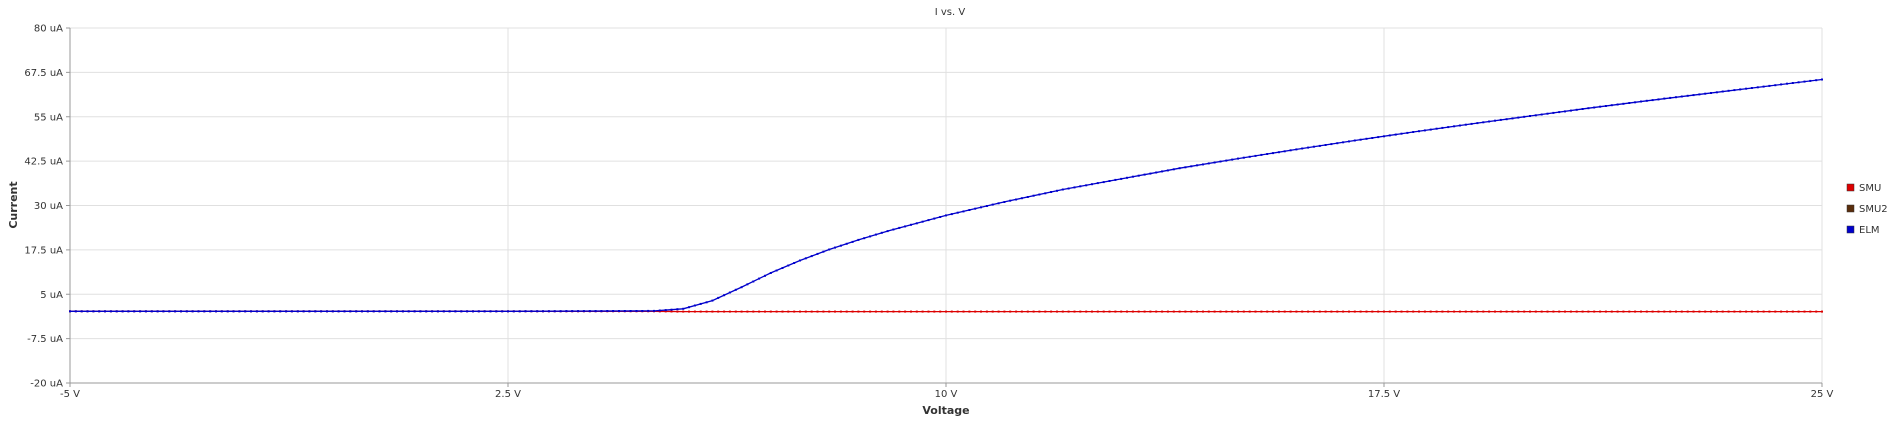  Describe the element at coordinates (945, 410) in the screenshot. I see `x-axis-title: Voltage` at that location.